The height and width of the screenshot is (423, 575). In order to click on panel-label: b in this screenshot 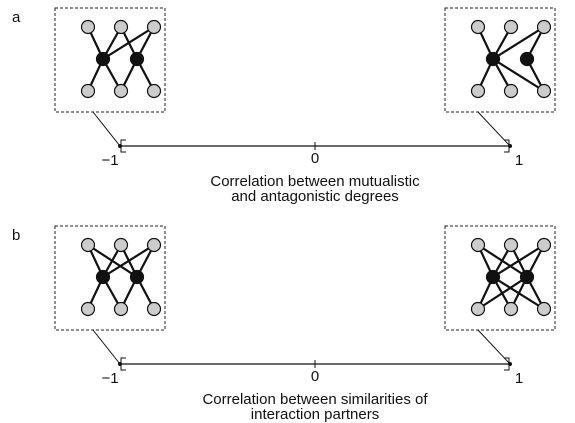, I will do `click(16, 235)`.